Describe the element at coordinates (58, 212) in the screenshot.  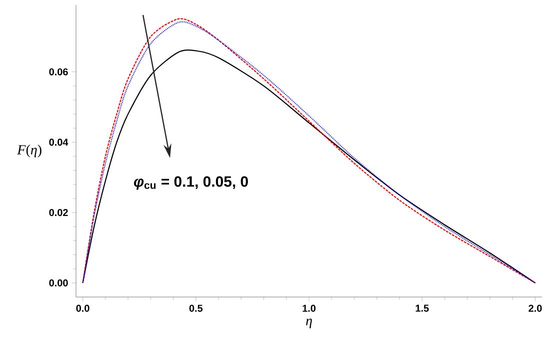
I see `y-tick-label: 0.02` at that location.